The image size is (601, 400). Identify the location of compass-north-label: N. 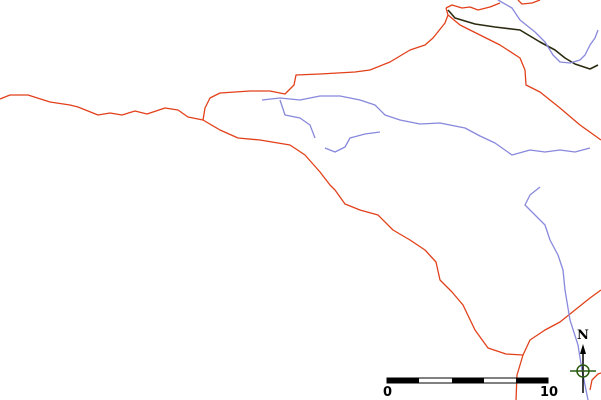
(583, 335).